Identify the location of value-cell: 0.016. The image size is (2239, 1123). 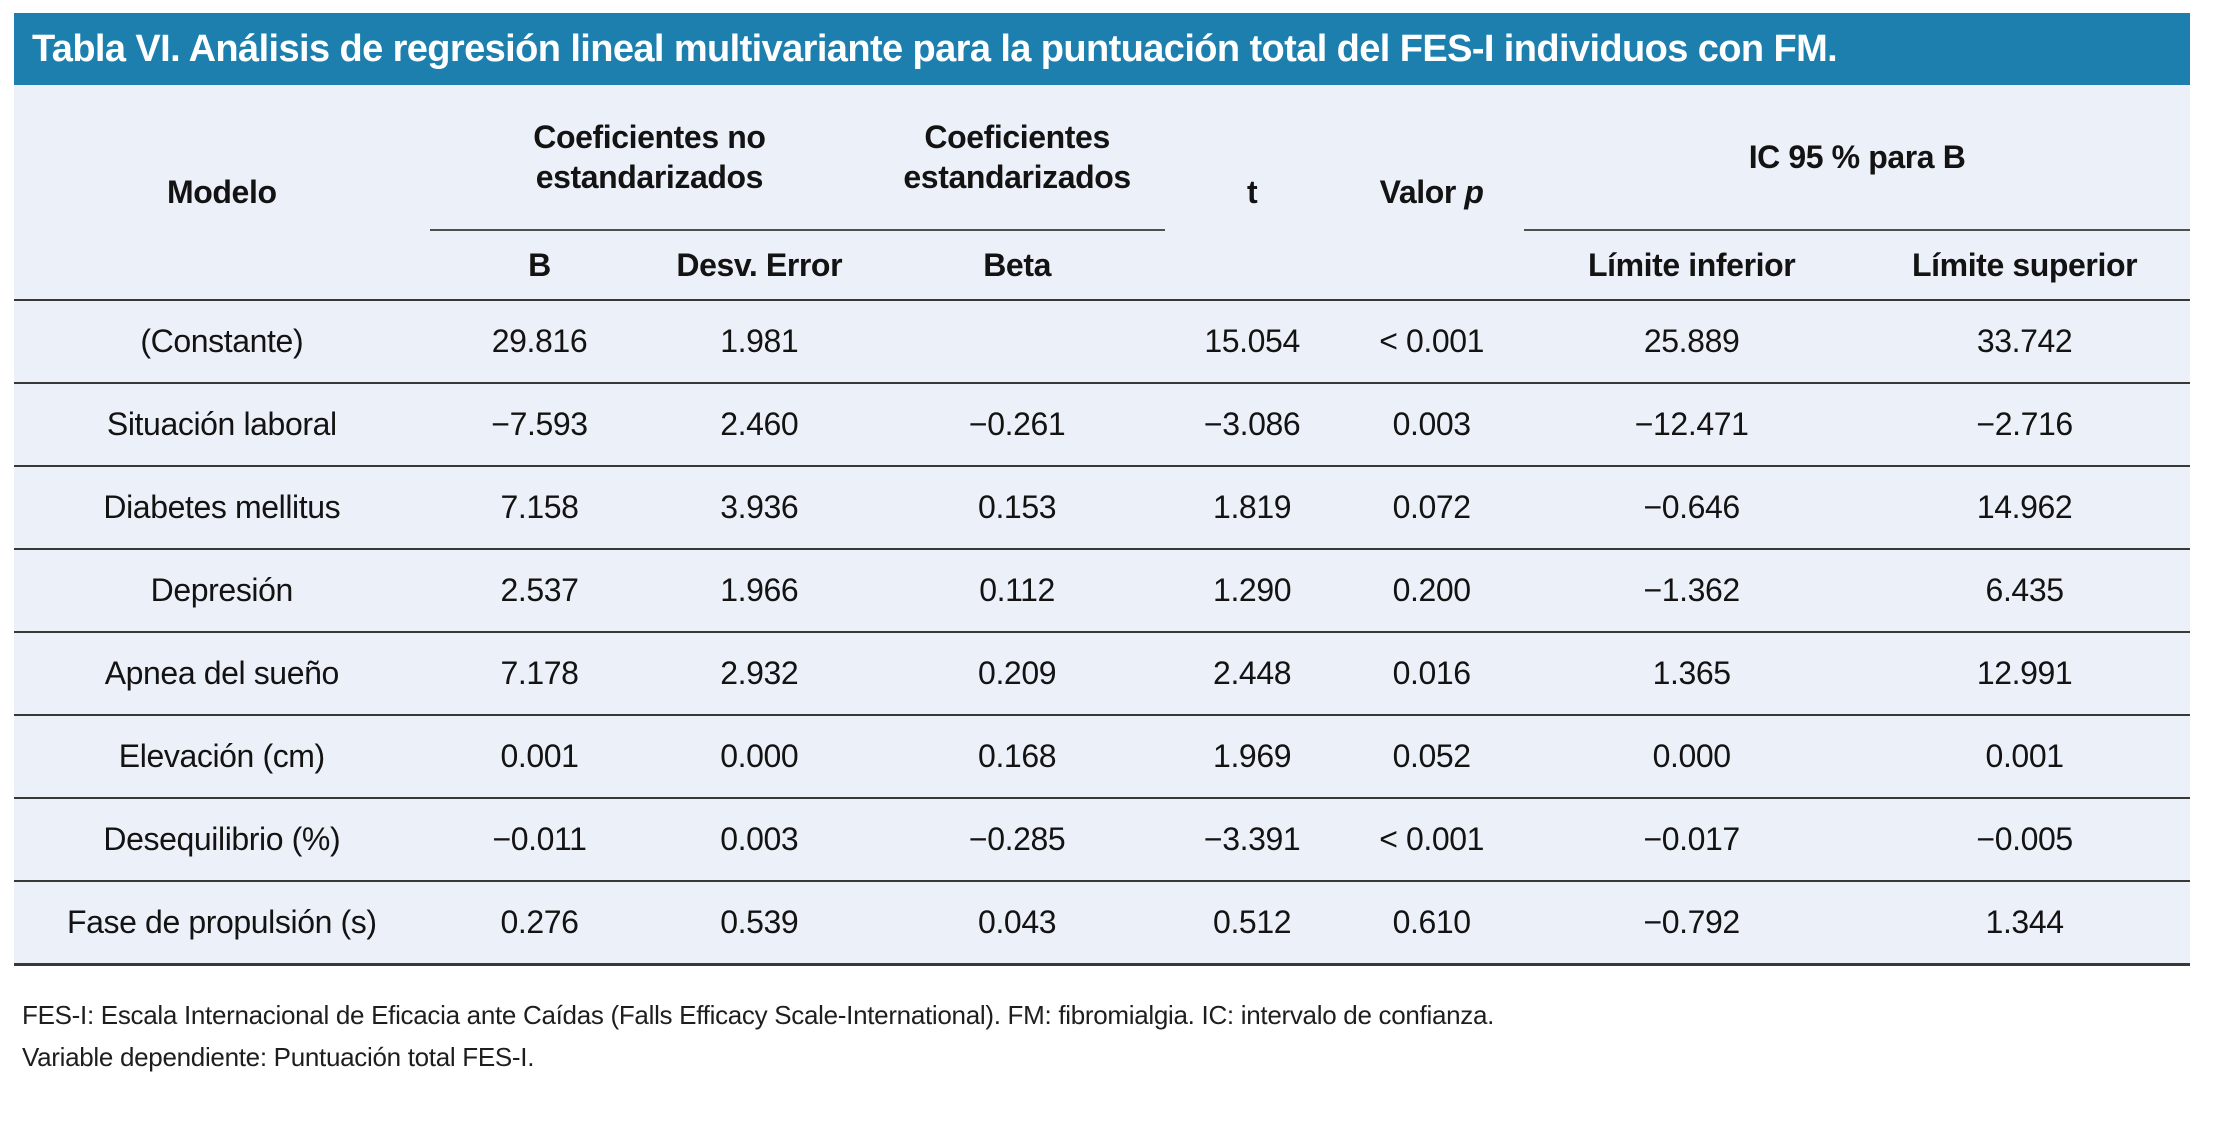
(1432, 673).